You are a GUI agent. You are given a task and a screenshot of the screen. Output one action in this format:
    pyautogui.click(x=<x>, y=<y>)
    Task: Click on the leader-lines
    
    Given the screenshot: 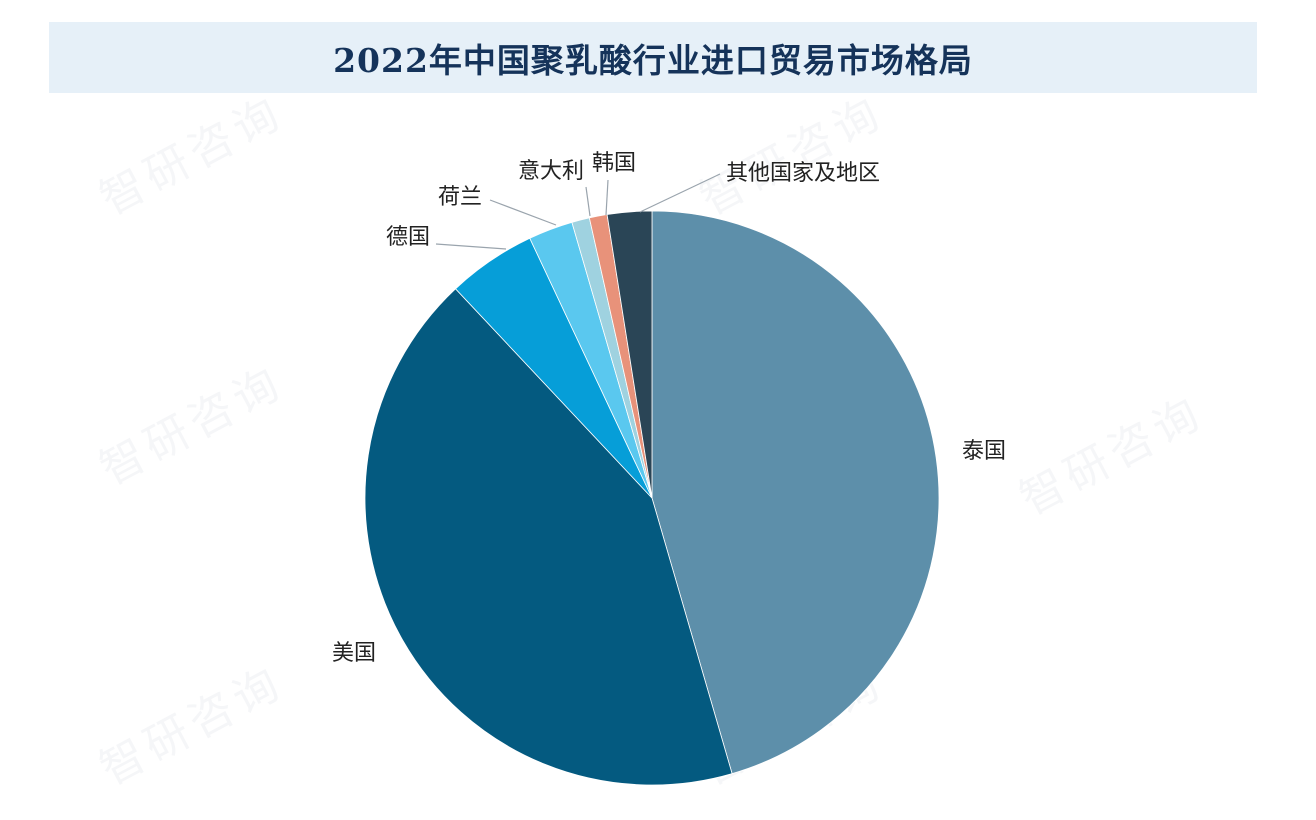 What is the action you would take?
    pyautogui.click(x=578, y=211)
    